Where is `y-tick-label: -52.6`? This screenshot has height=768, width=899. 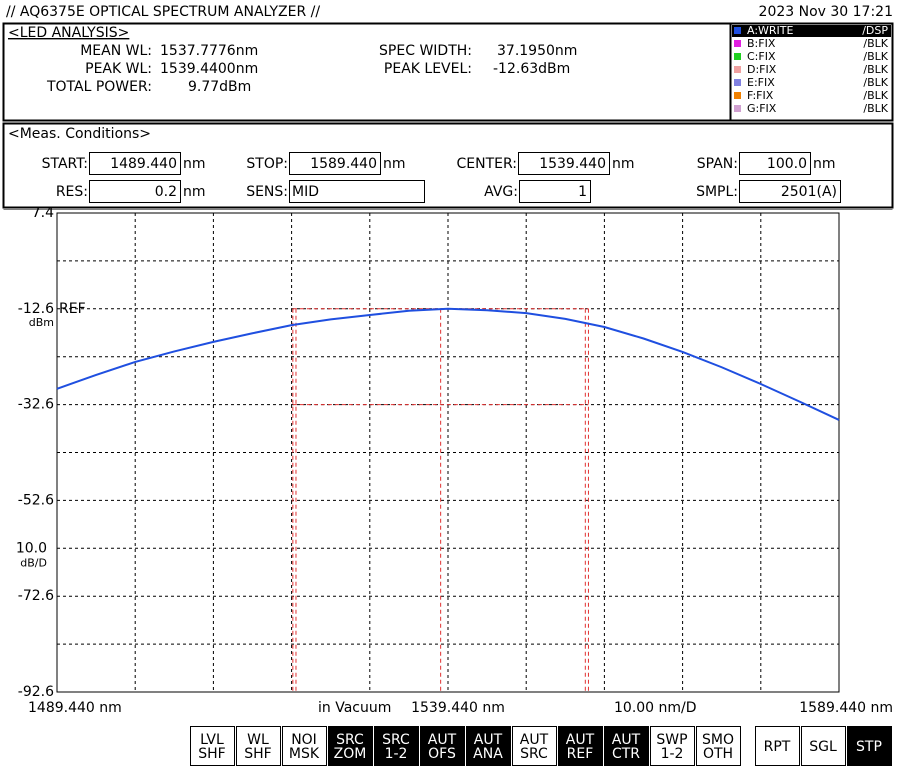
y-tick-label: -52.6 is located at coordinates (36, 500).